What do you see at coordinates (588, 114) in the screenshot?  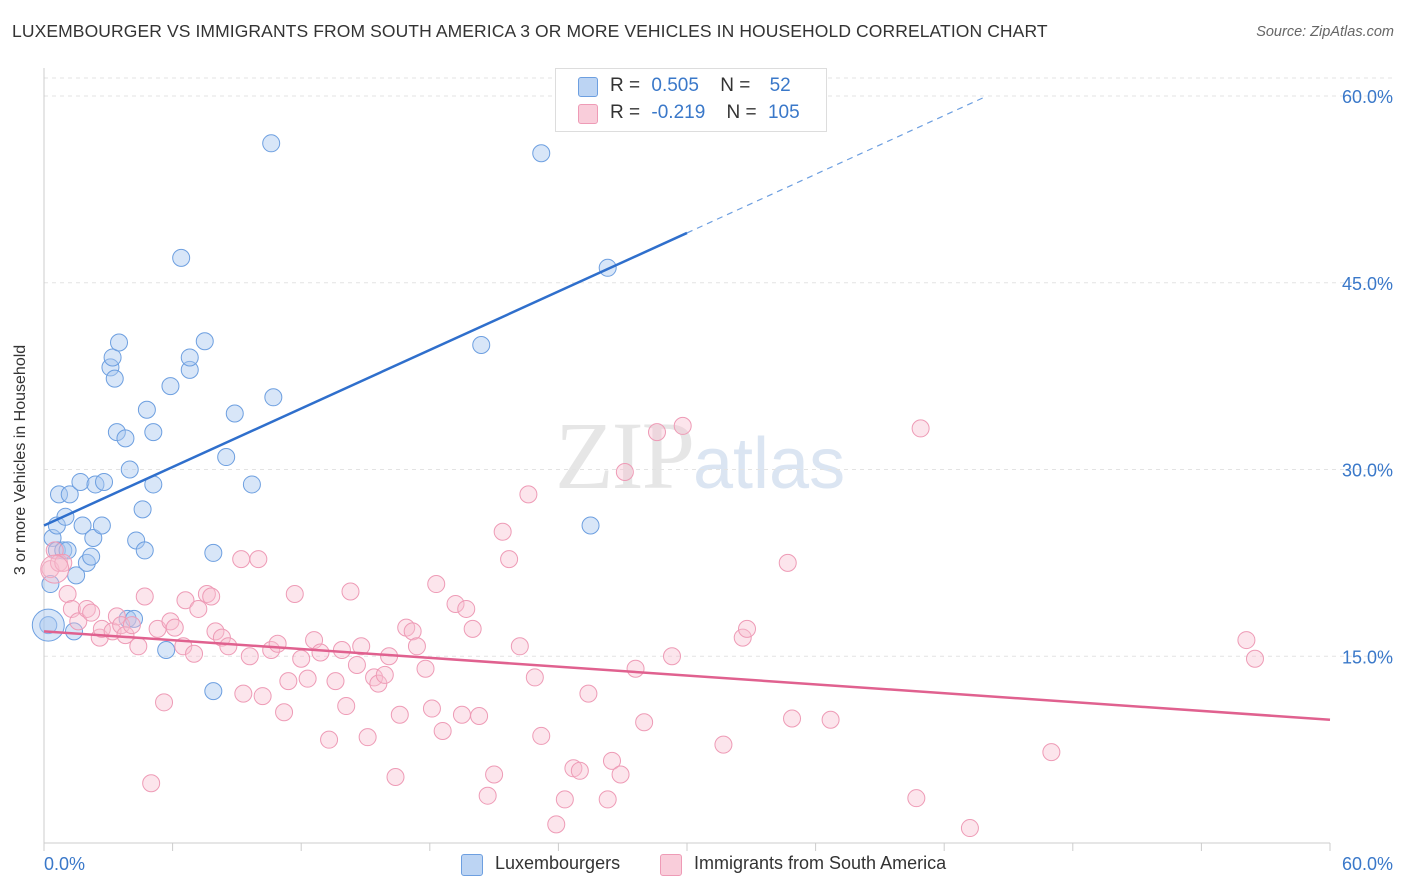 I see `legend-swatch-immigrants` at bounding box center [588, 114].